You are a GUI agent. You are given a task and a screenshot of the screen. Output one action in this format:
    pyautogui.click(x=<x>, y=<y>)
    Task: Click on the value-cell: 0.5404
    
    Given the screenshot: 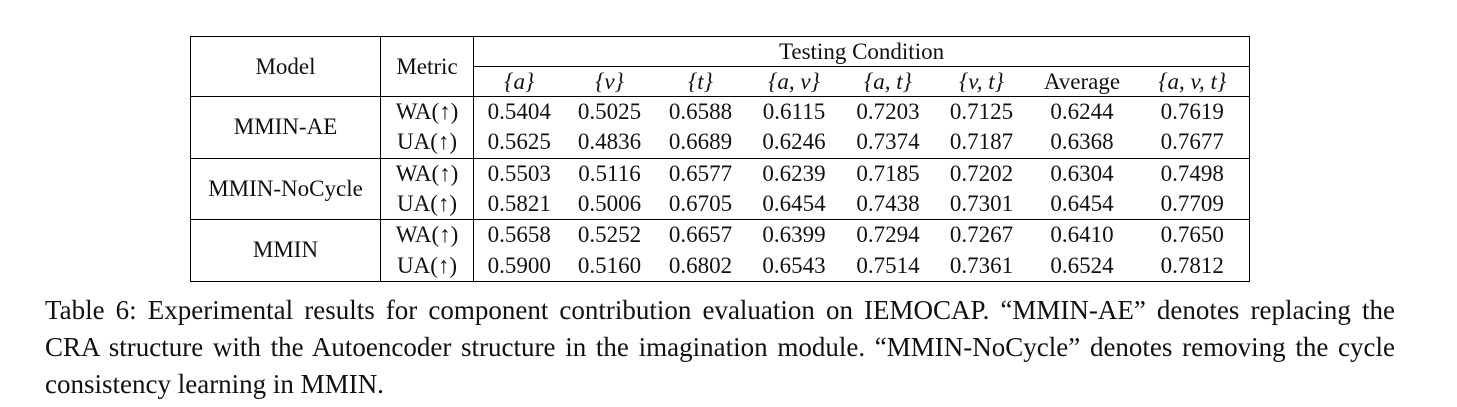 What is the action you would take?
    pyautogui.click(x=519, y=112)
    